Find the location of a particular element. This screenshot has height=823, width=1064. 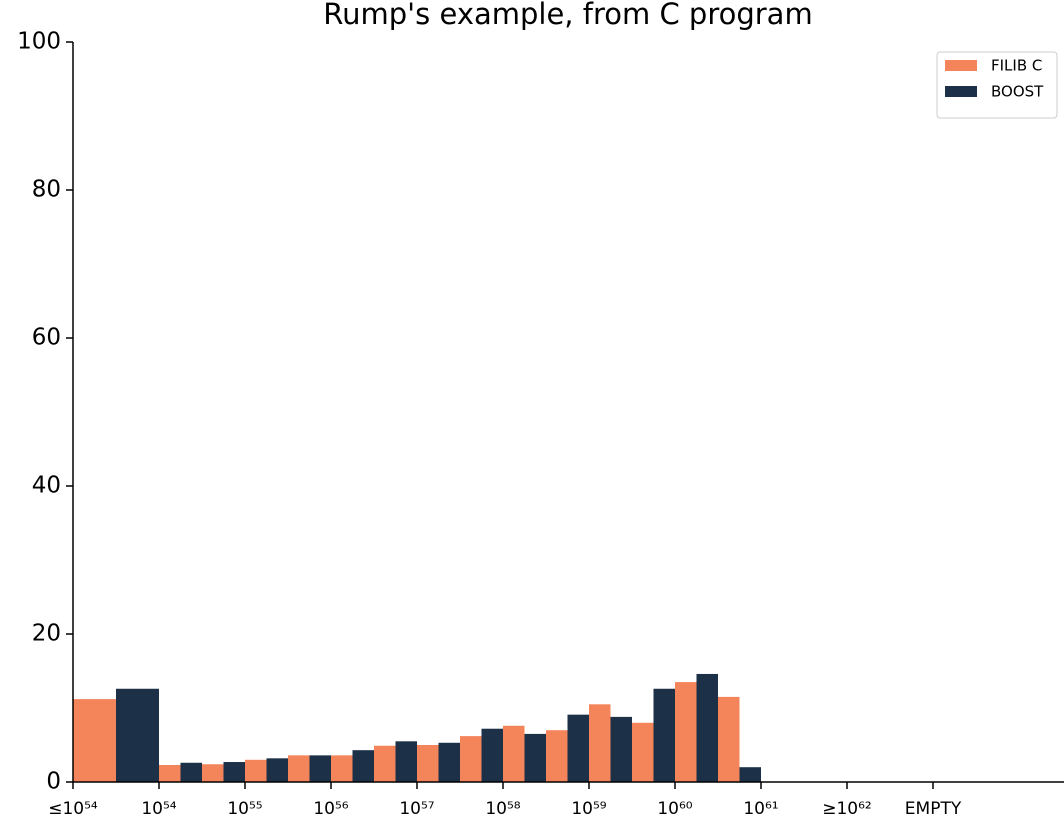

x-tick-label: 10⁶⁰ is located at coordinates (674, 809).